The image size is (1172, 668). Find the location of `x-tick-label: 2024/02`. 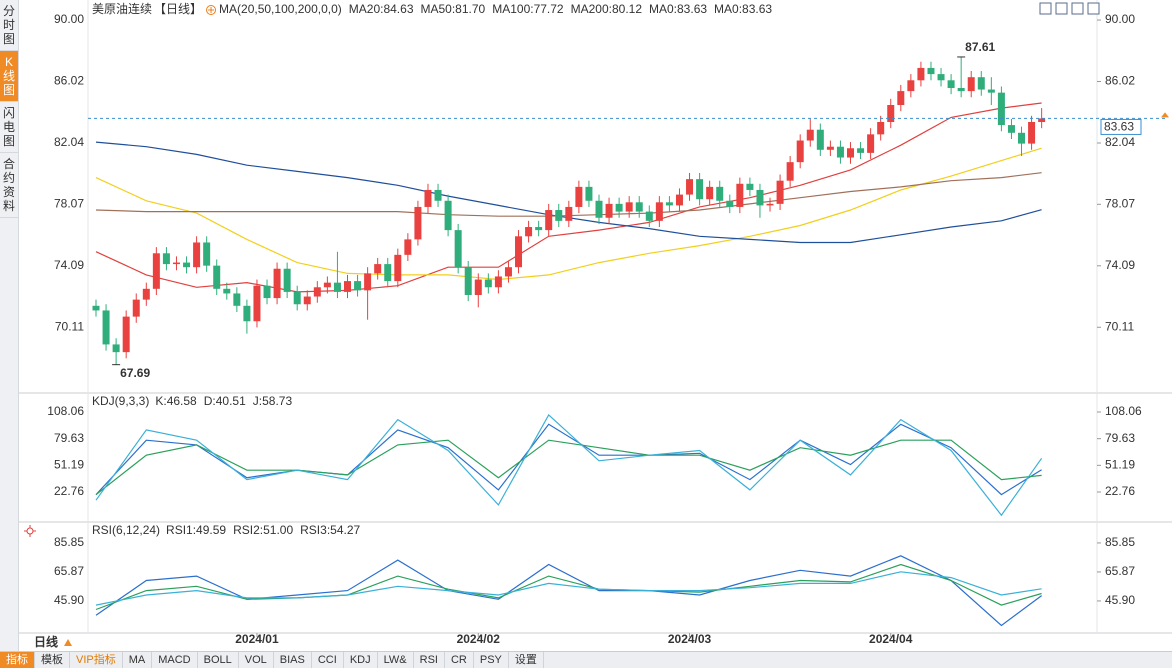

x-tick-label: 2024/02 is located at coordinates (479, 639).